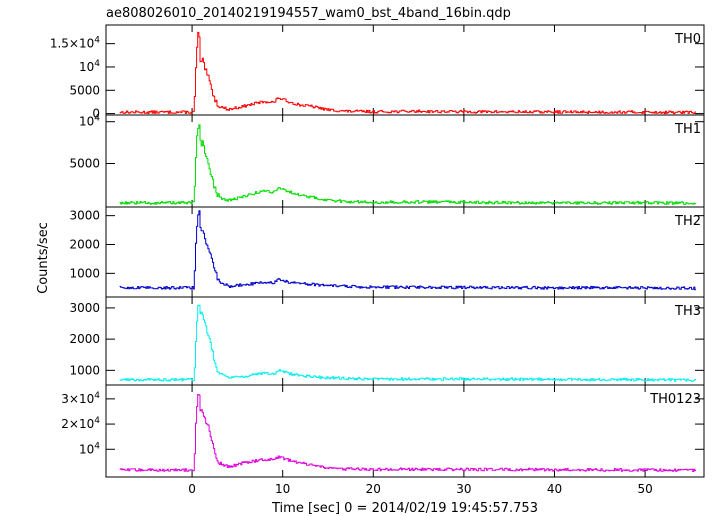  What do you see at coordinates (84, 216) in the screenshot?
I see `y-tick-label-TH2: 3000` at bounding box center [84, 216].